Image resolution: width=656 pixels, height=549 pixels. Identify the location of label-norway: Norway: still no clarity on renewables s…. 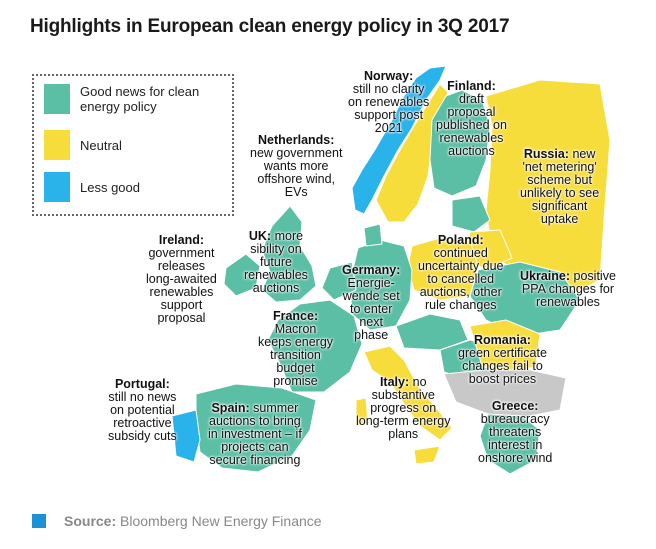
(388, 102).